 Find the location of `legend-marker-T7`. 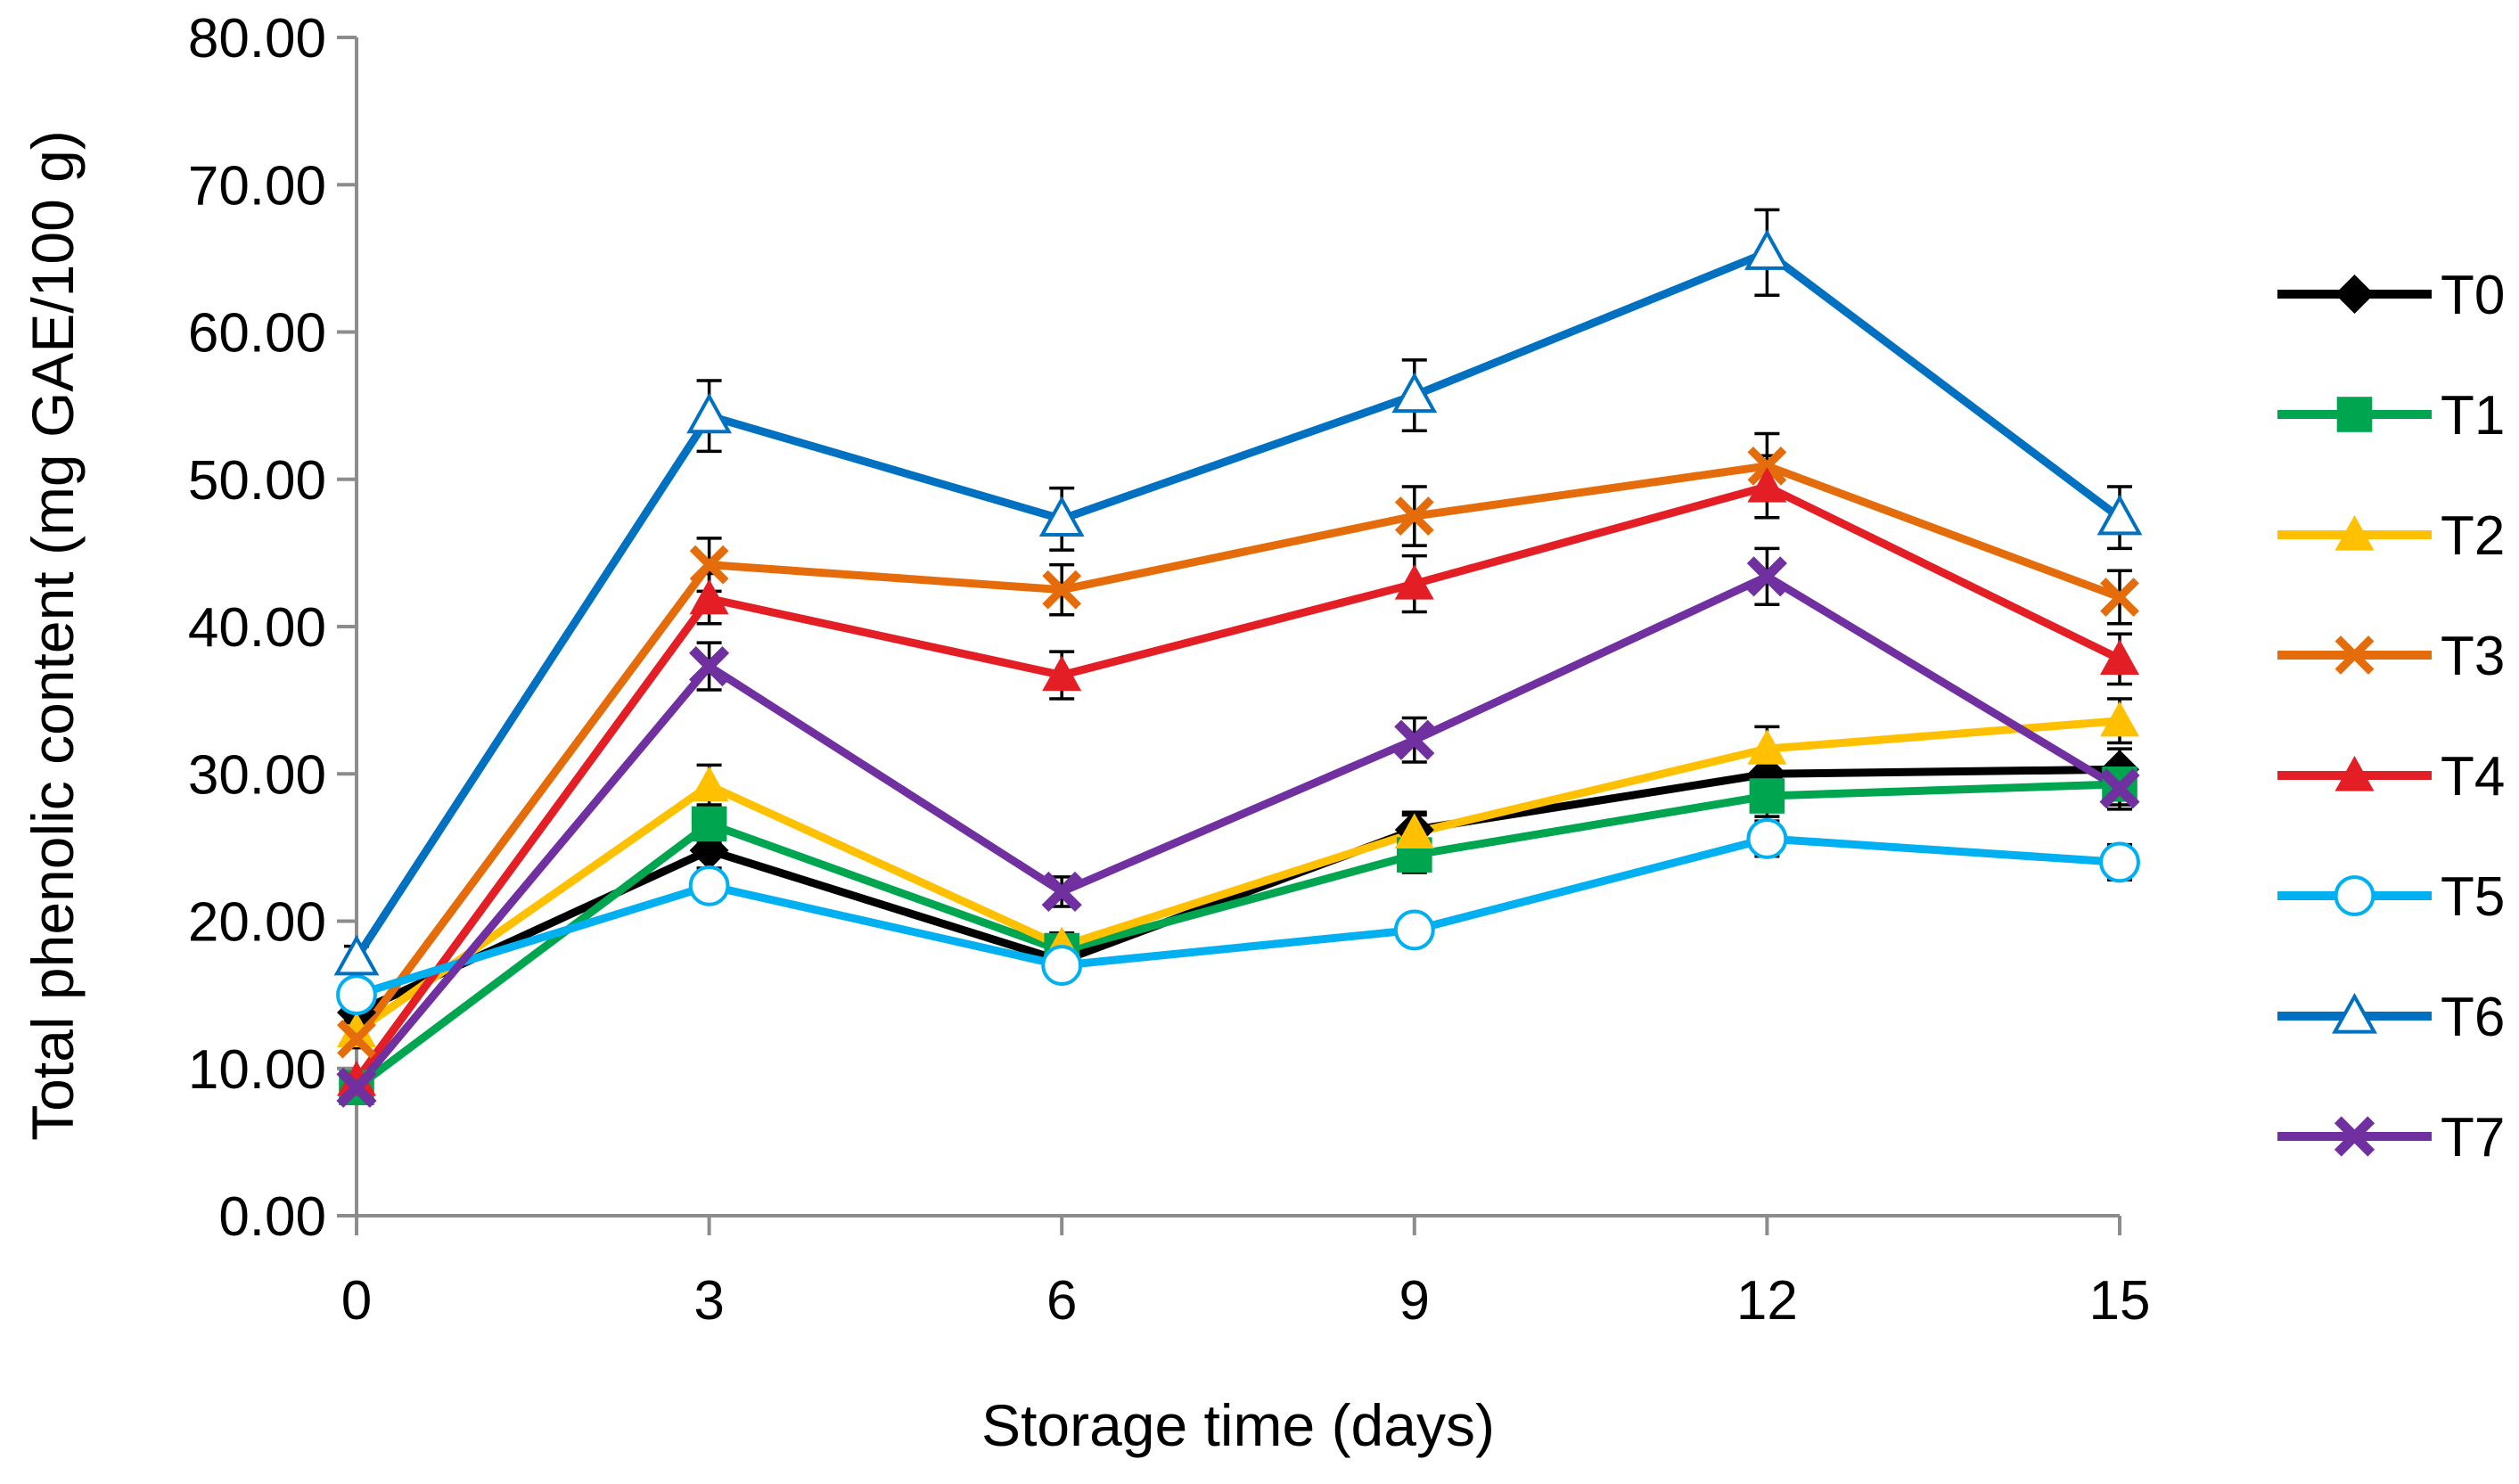

legend-marker-T7 is located at coordinates (2354, 1136).